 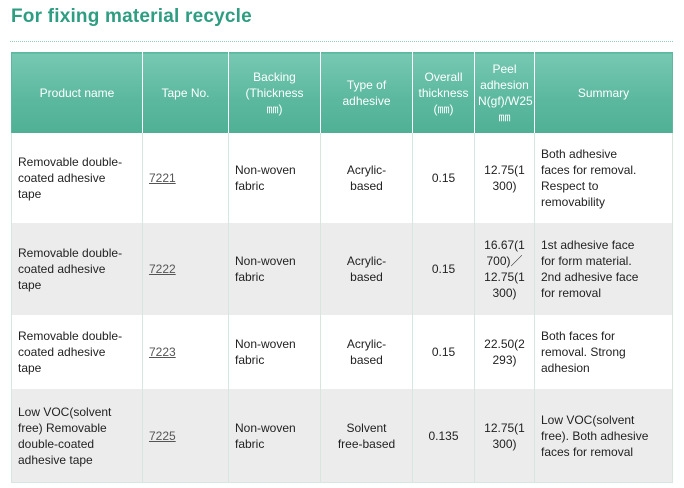 What do you see at coordinates (504, 352) in the screenshot?
I see `cell-peel-adhesion: 22.50(2 293)` at bounding box center [504, 352].